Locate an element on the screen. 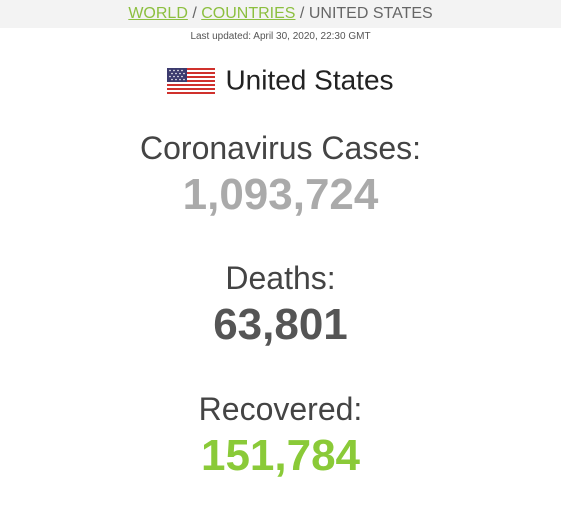 The image size is (561, 510). country-name: United States is located at coordinates (309, 80).